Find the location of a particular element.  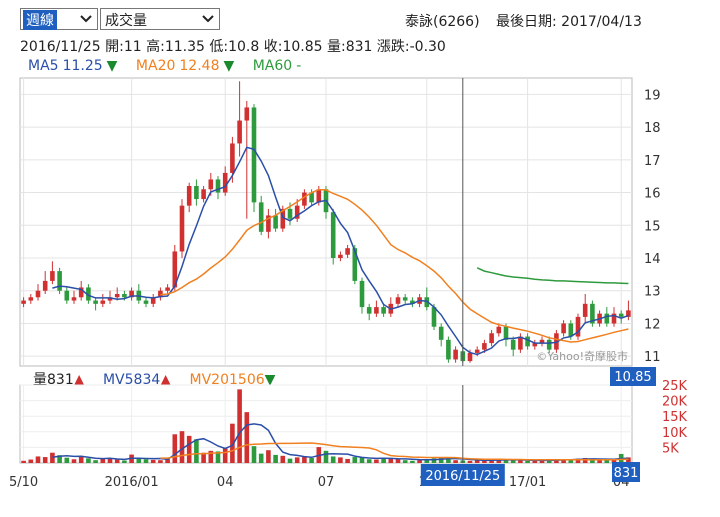

chevron-down-icon is located at coordinates (208, 19).